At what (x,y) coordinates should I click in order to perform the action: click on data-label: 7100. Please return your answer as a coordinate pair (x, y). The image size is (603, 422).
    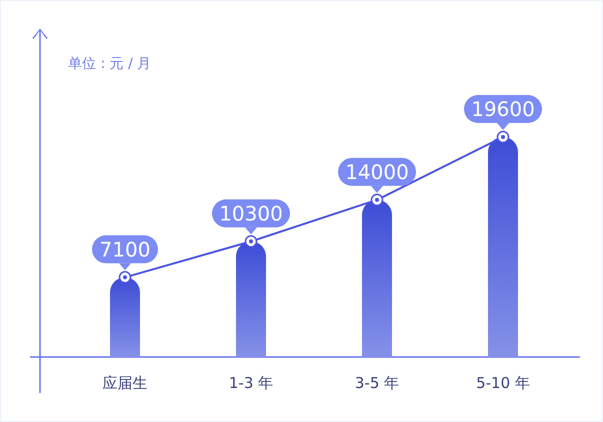
    Looking at the image, I should click on (125, 249).